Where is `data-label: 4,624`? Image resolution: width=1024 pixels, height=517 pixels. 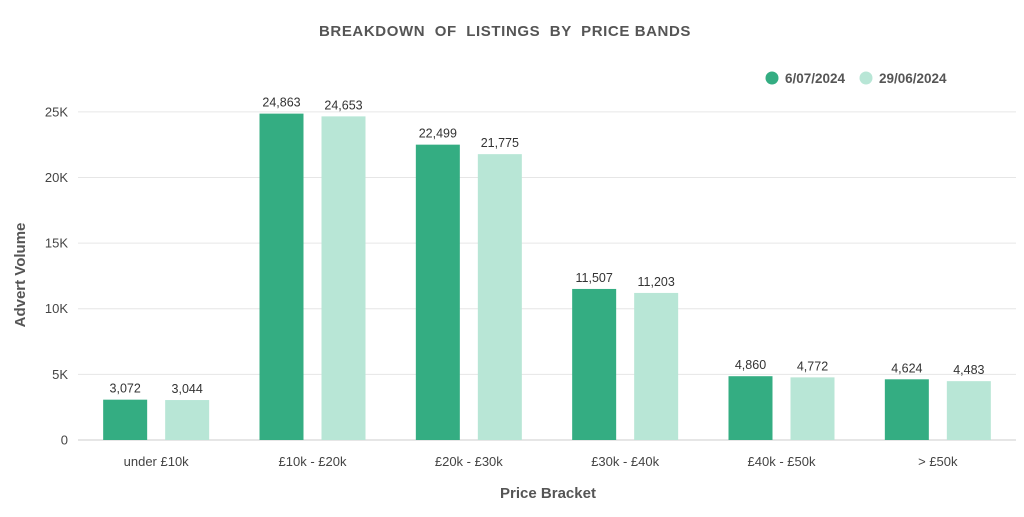
data-label: 4,624 is located at coordinates (906, 368).